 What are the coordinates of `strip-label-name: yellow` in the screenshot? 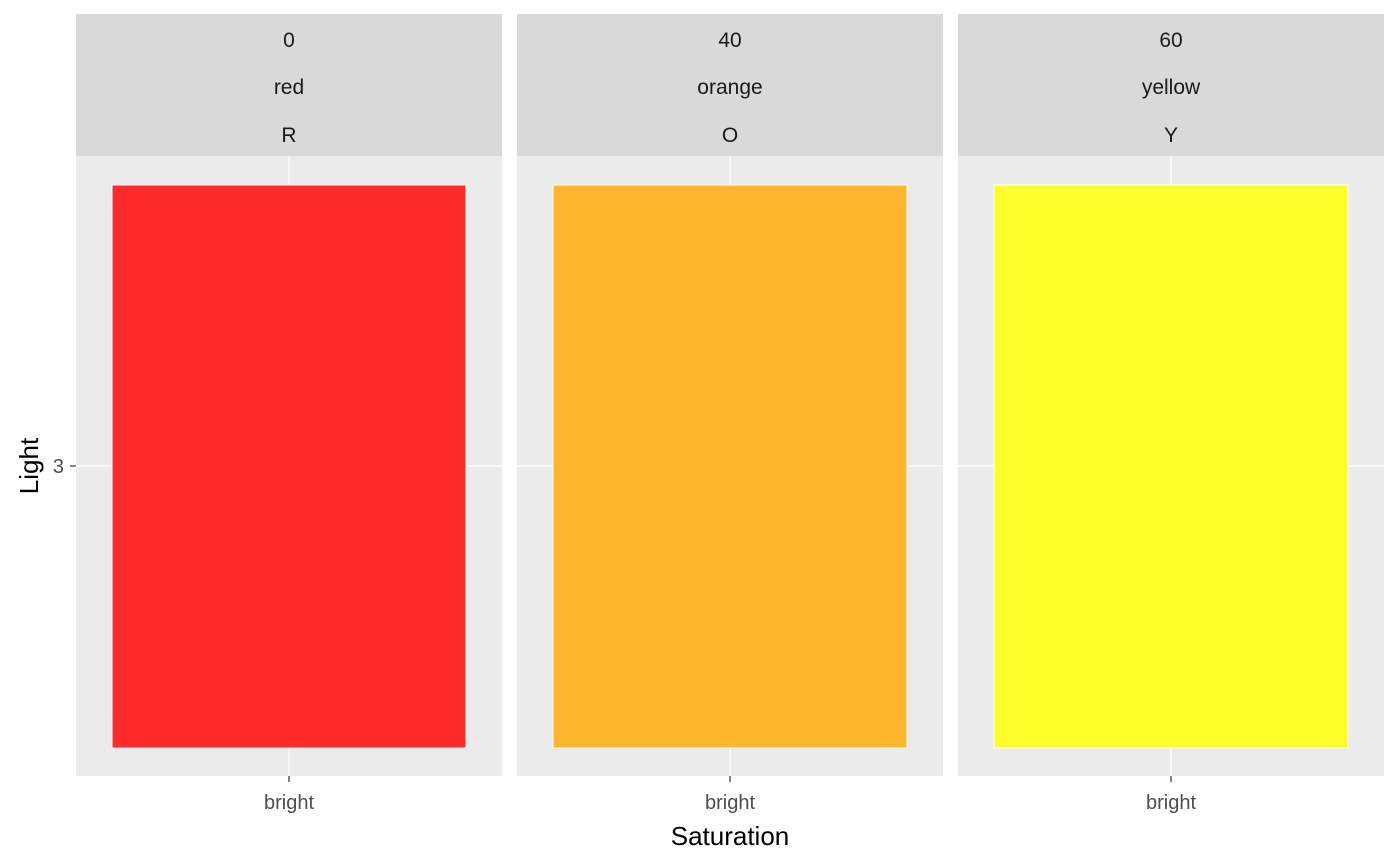 It's located at (1171, 87).